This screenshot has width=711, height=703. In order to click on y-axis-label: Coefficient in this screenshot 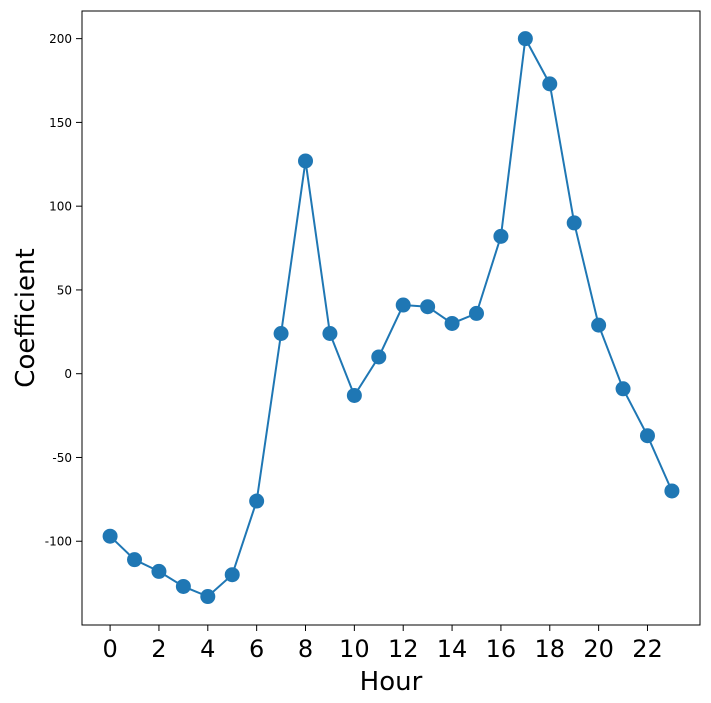, I will do `click(26, 317)`.